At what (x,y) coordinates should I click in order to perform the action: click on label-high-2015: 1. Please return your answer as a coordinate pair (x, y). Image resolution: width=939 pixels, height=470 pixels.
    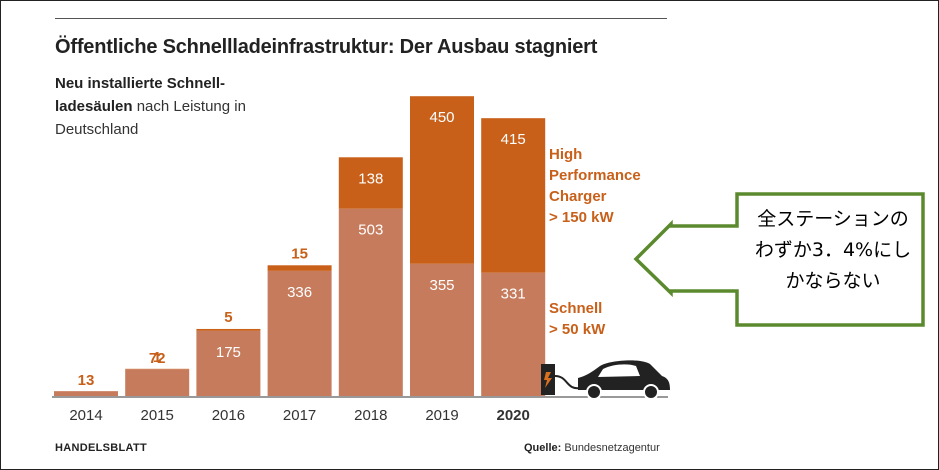
    Looking at the image, I should click on (157, 357).